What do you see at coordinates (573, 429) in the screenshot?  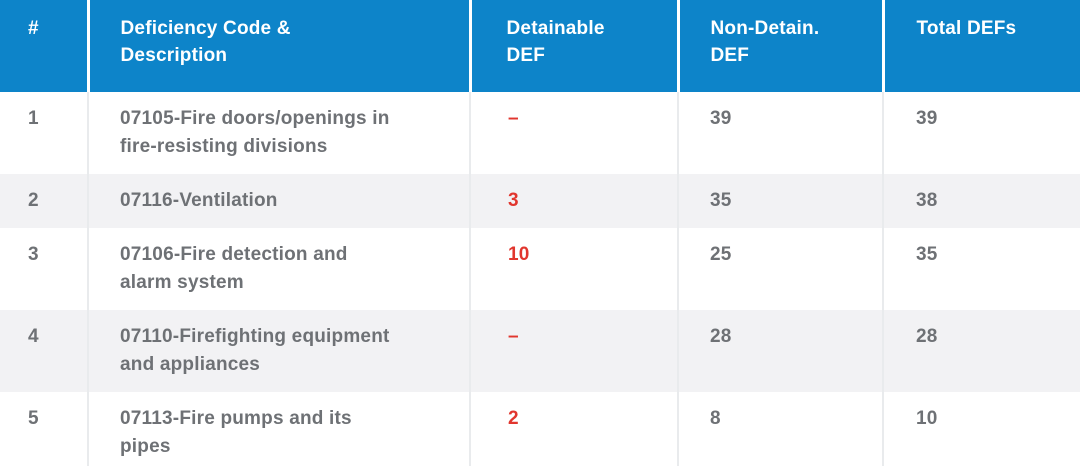 I see `detainable-cell: 2` at bounding box center [573, 429].